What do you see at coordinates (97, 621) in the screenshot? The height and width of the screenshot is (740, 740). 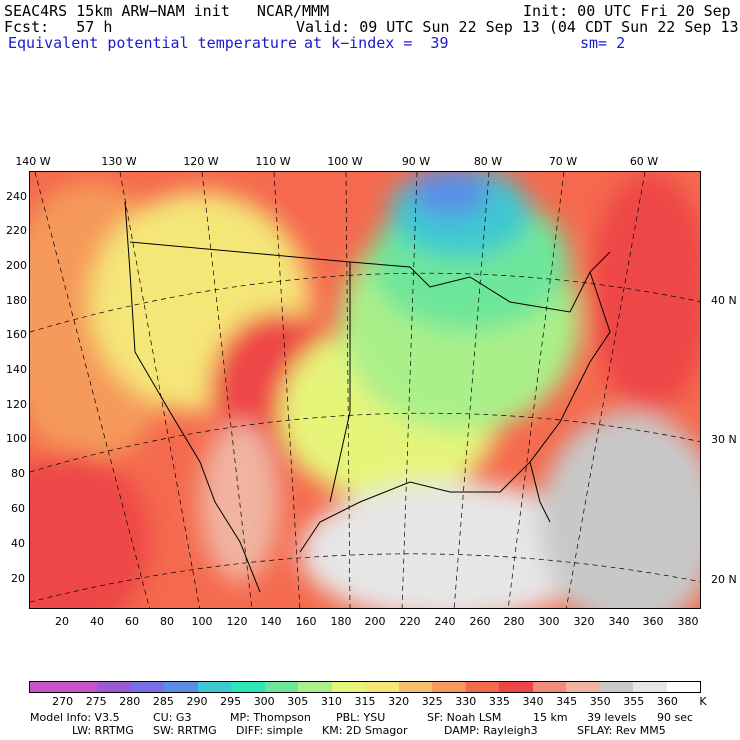 I see `x-tick: 40` at bounding box center [97, 621].